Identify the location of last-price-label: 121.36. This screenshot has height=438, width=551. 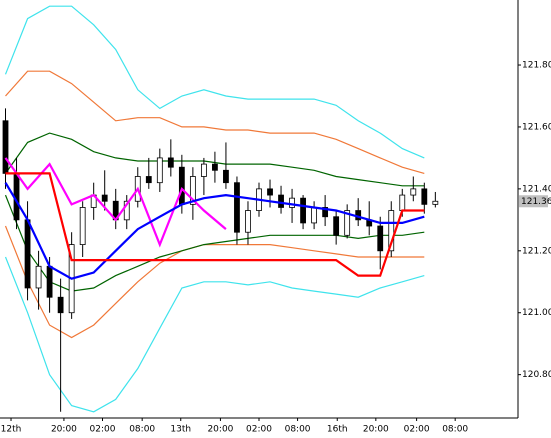
(536, 202).